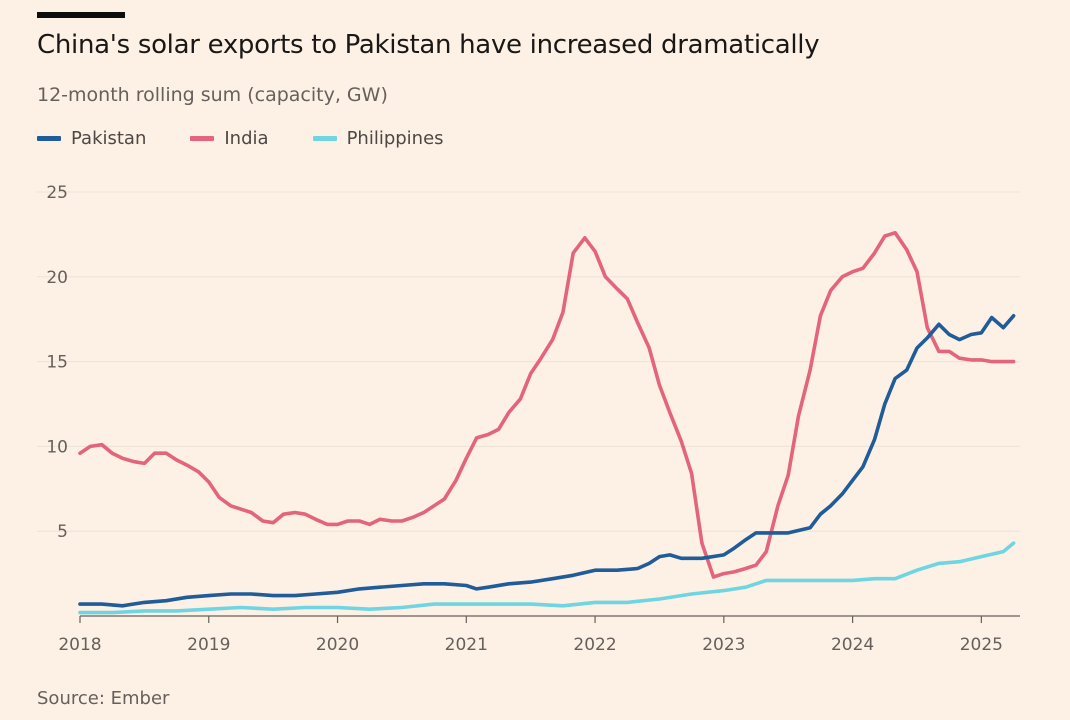 The height and width of the screenshot is (720, 1070). I want to click on legend-swatch-philippines, so click(324, 138).